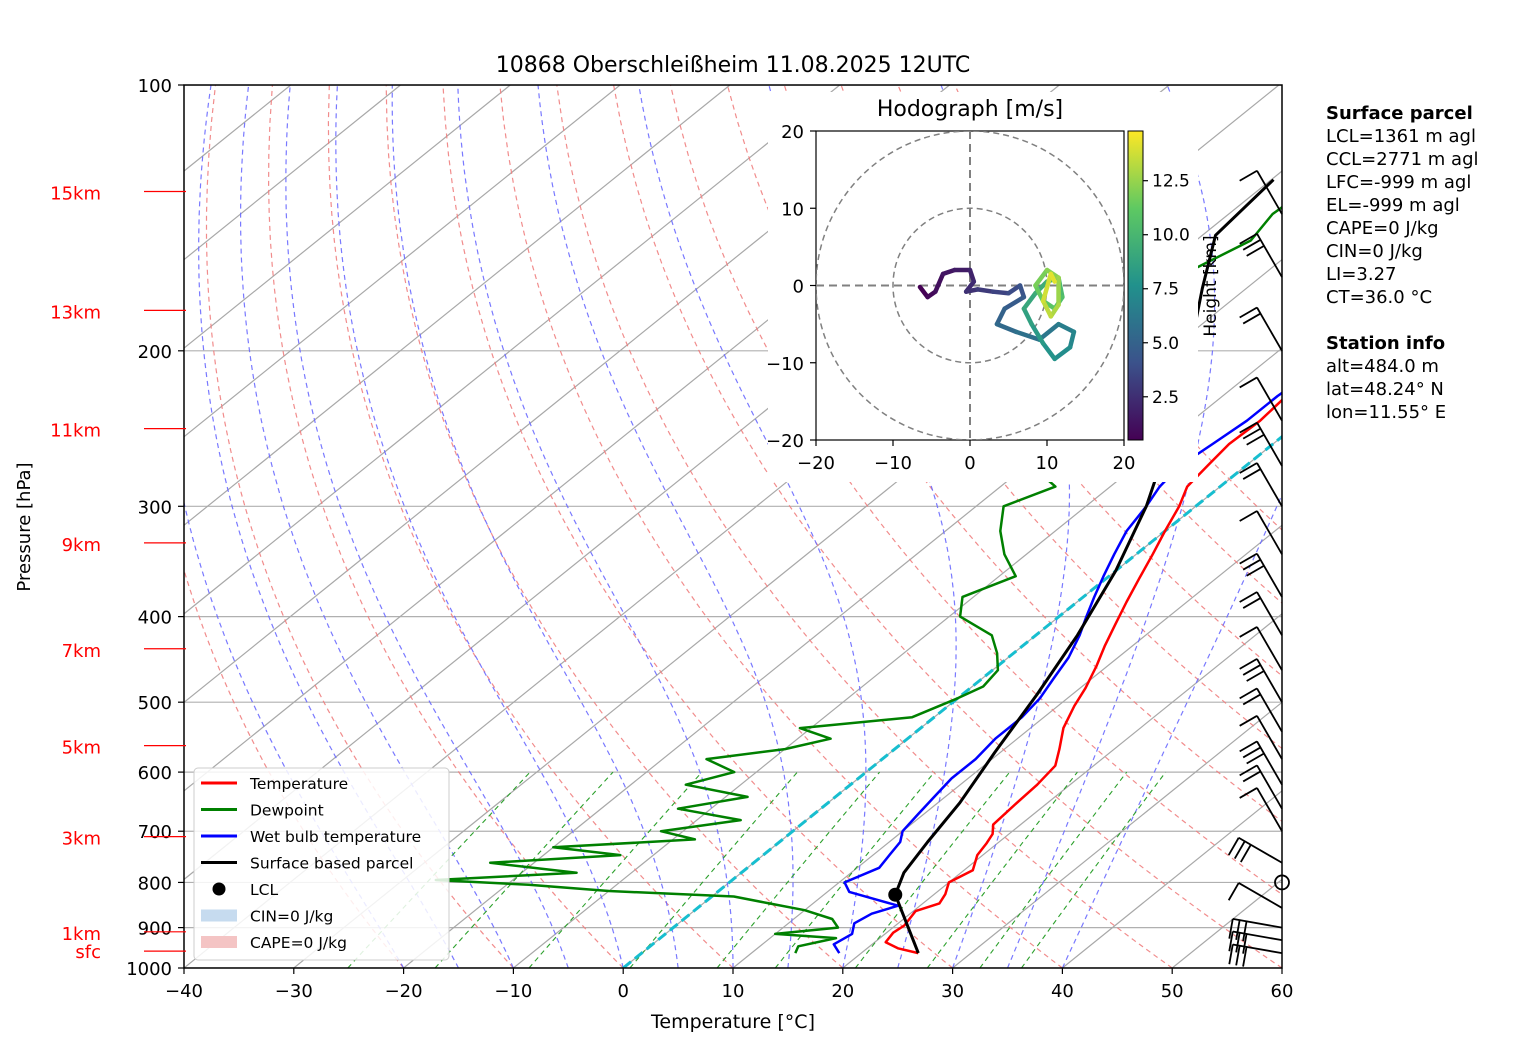 The height and width of the screenshot is (1054, 1517). Describe the element at coordinates (155, 618) in the screenshot. I see `y-tick-label: 400` at that location.